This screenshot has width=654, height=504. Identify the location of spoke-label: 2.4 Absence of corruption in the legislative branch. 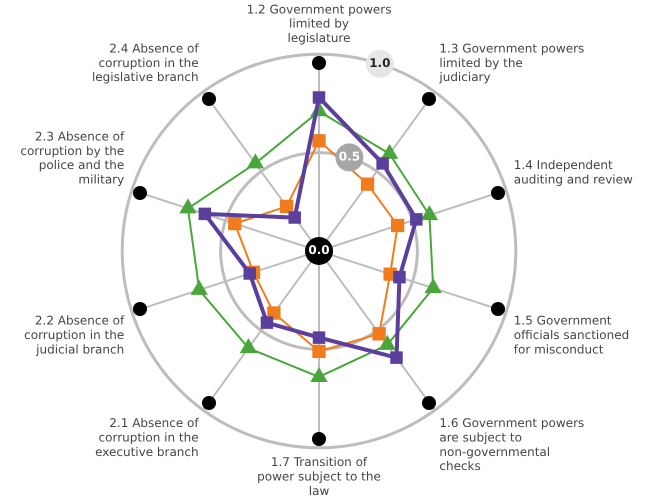
(146, 62).